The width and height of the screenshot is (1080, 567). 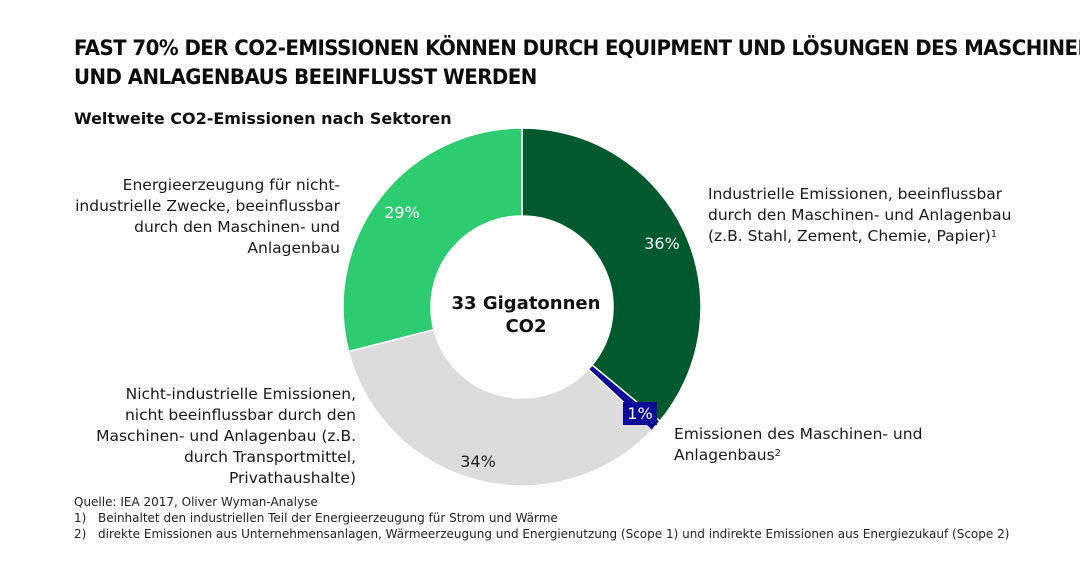 I want to click on title-line-2: und Anlagenbaus beeinflusst werden, so click(x=305, y=77).